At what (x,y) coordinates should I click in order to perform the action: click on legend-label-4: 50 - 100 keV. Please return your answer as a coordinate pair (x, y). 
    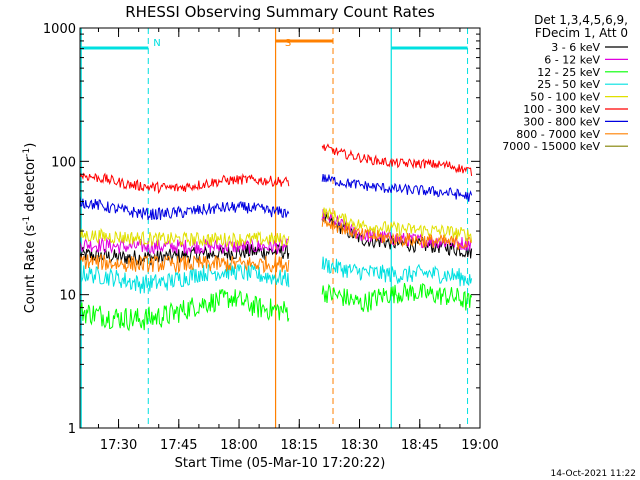
    Looking at the image, I should click on (565, 97).